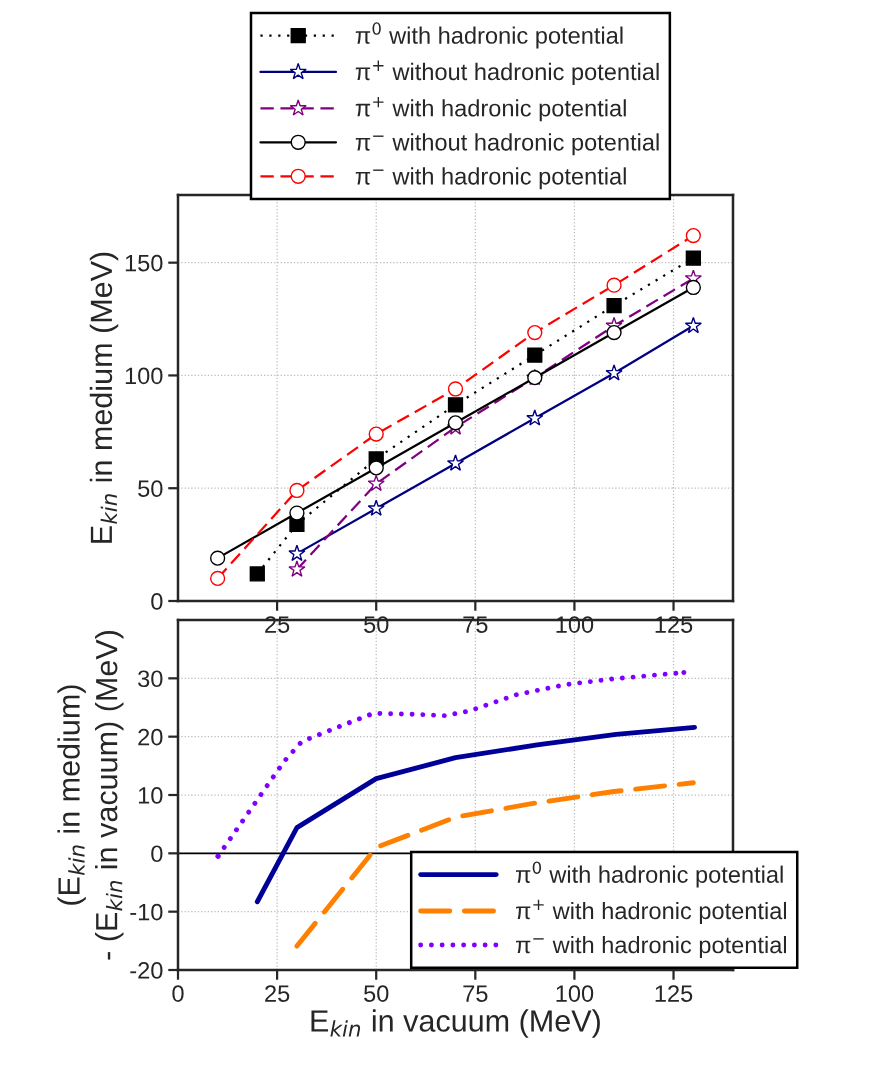 Image resolution: width=877 pixels, height=1082 pixels. What do you see at coordinates (144, 263) in the screenshot?
I see `y-tick-label: 150` at bounding box center [144, 263].